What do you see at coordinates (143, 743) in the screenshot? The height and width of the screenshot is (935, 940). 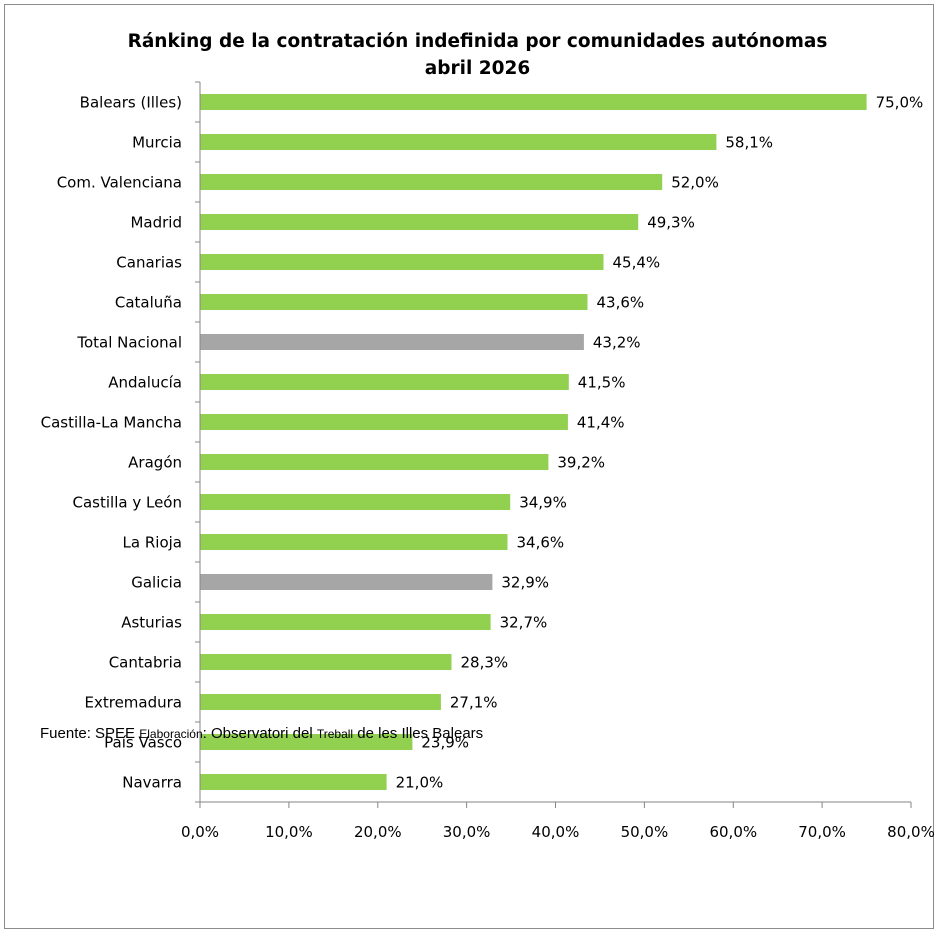 I see `category-label: País Vasco` at bounding box center [143, 743].